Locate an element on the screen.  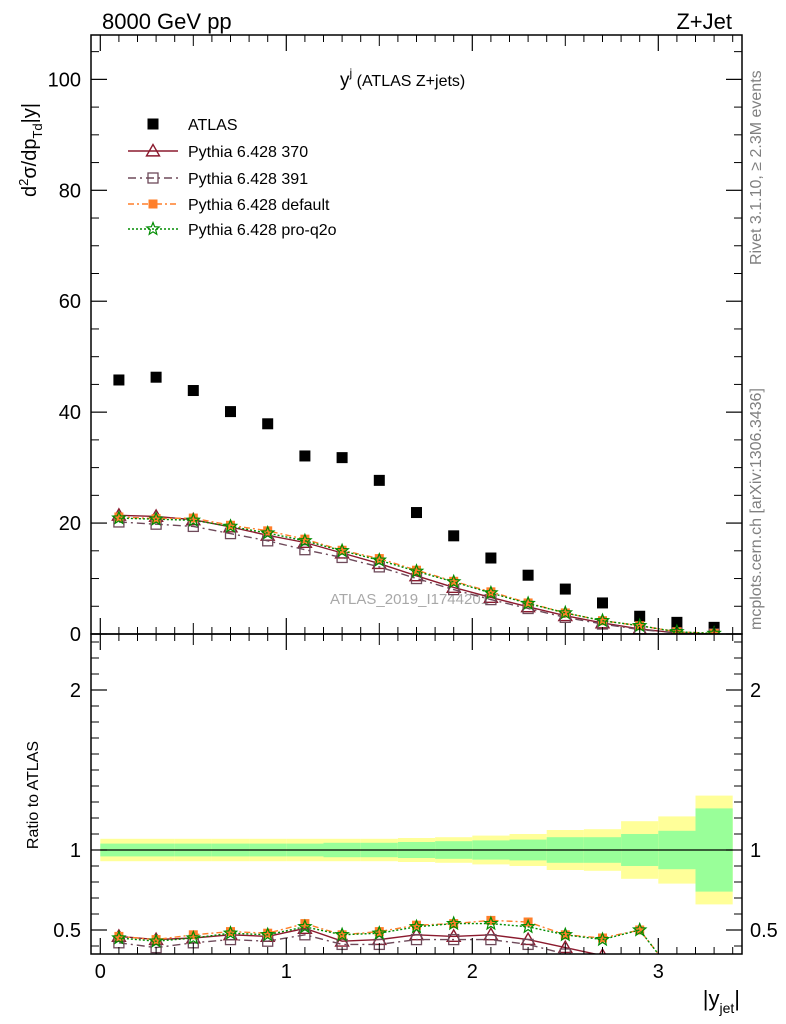
series-line-pq2o is located at coordinates (416, 575).